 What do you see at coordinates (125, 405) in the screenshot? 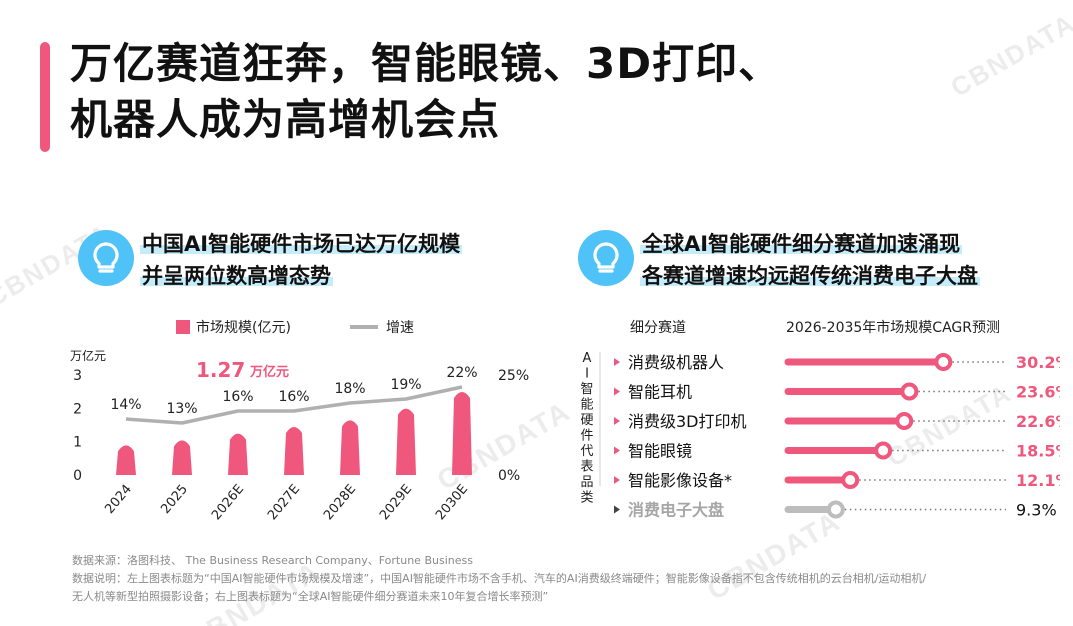
I see `growth-label: 14%` at bounding box center [125, 405].